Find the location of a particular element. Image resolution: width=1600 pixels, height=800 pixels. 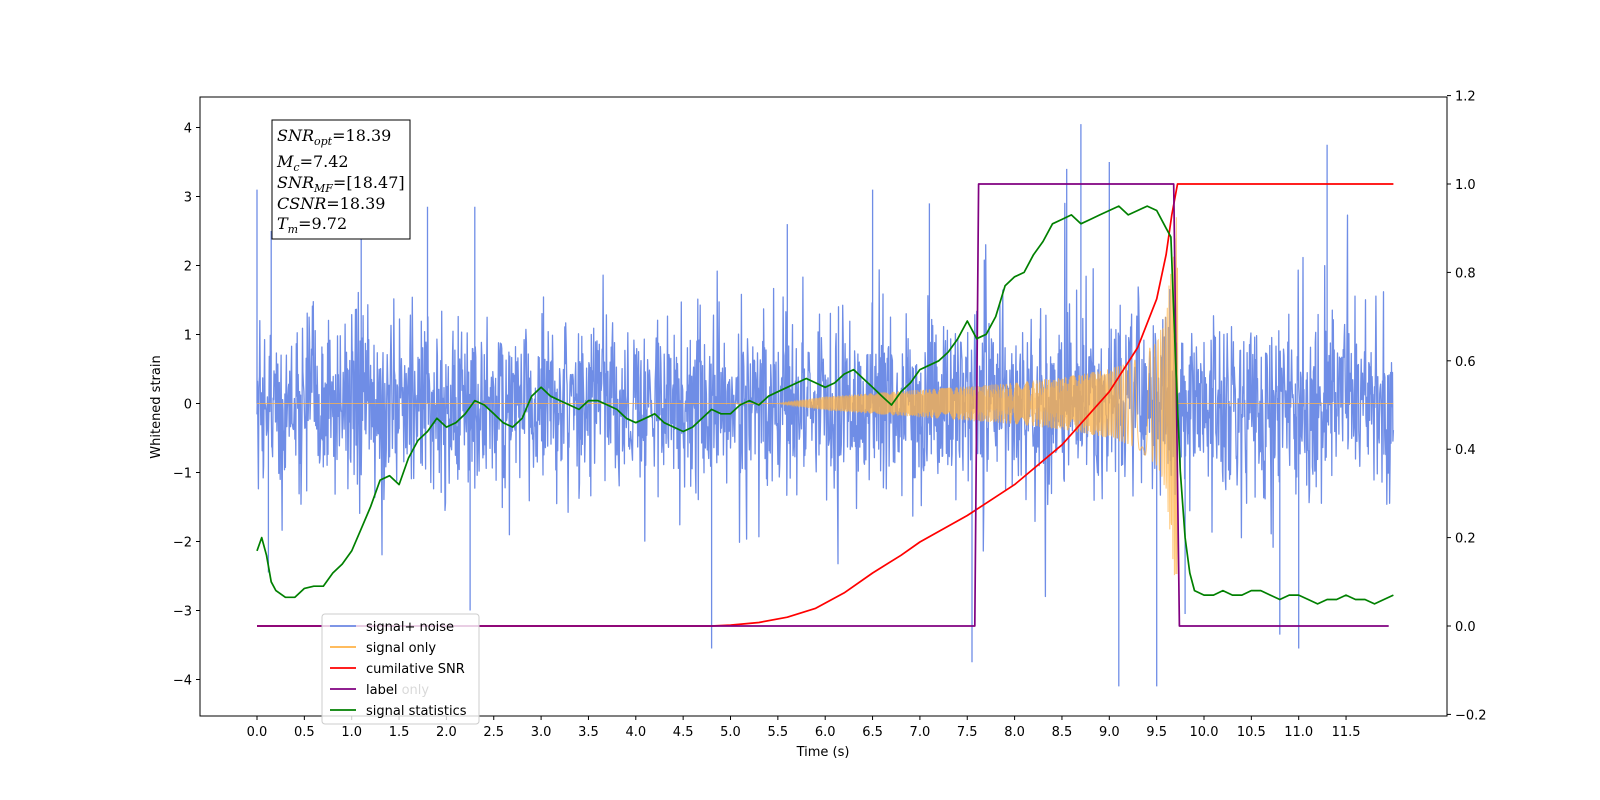

y-tick-label: 2 is located at coordinates (188, 267).